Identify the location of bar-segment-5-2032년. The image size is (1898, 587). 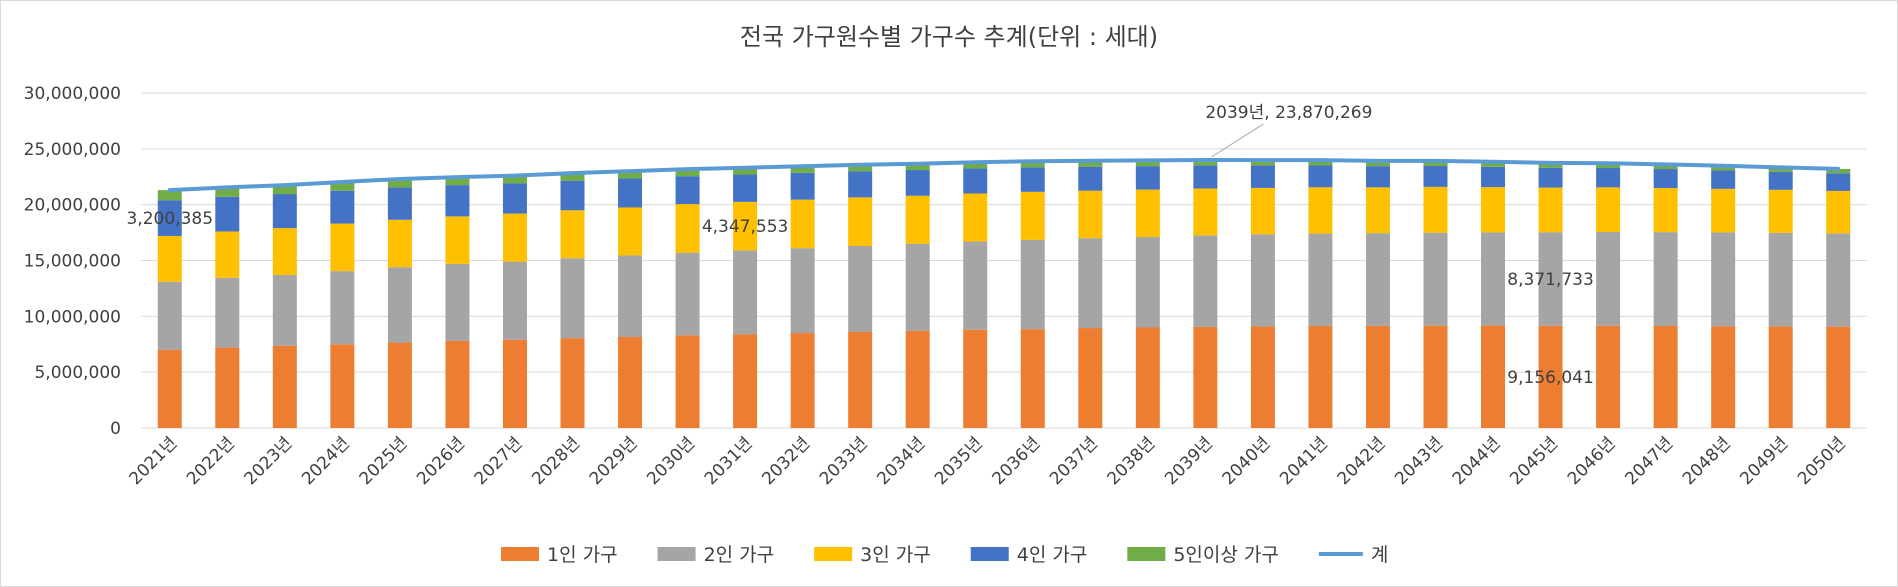
(802, 169).